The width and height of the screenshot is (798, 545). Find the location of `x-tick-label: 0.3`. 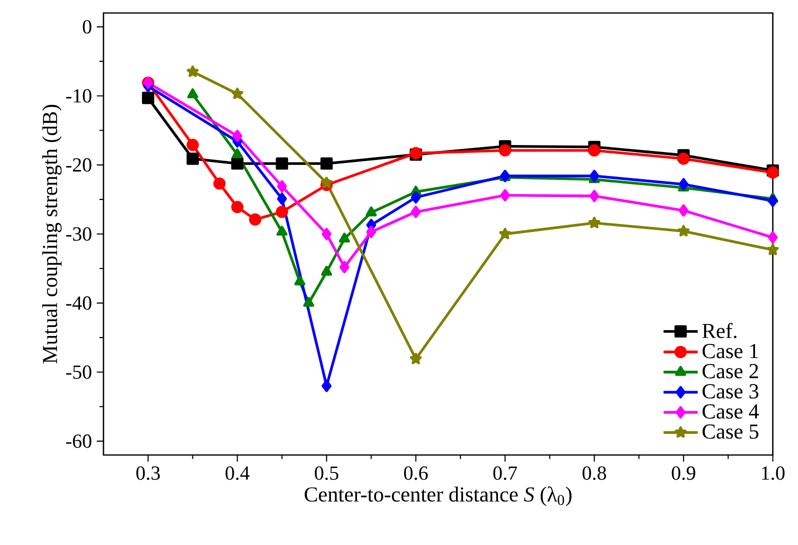

x-tick-label: 0.3 is located at coordinates (148, 473).